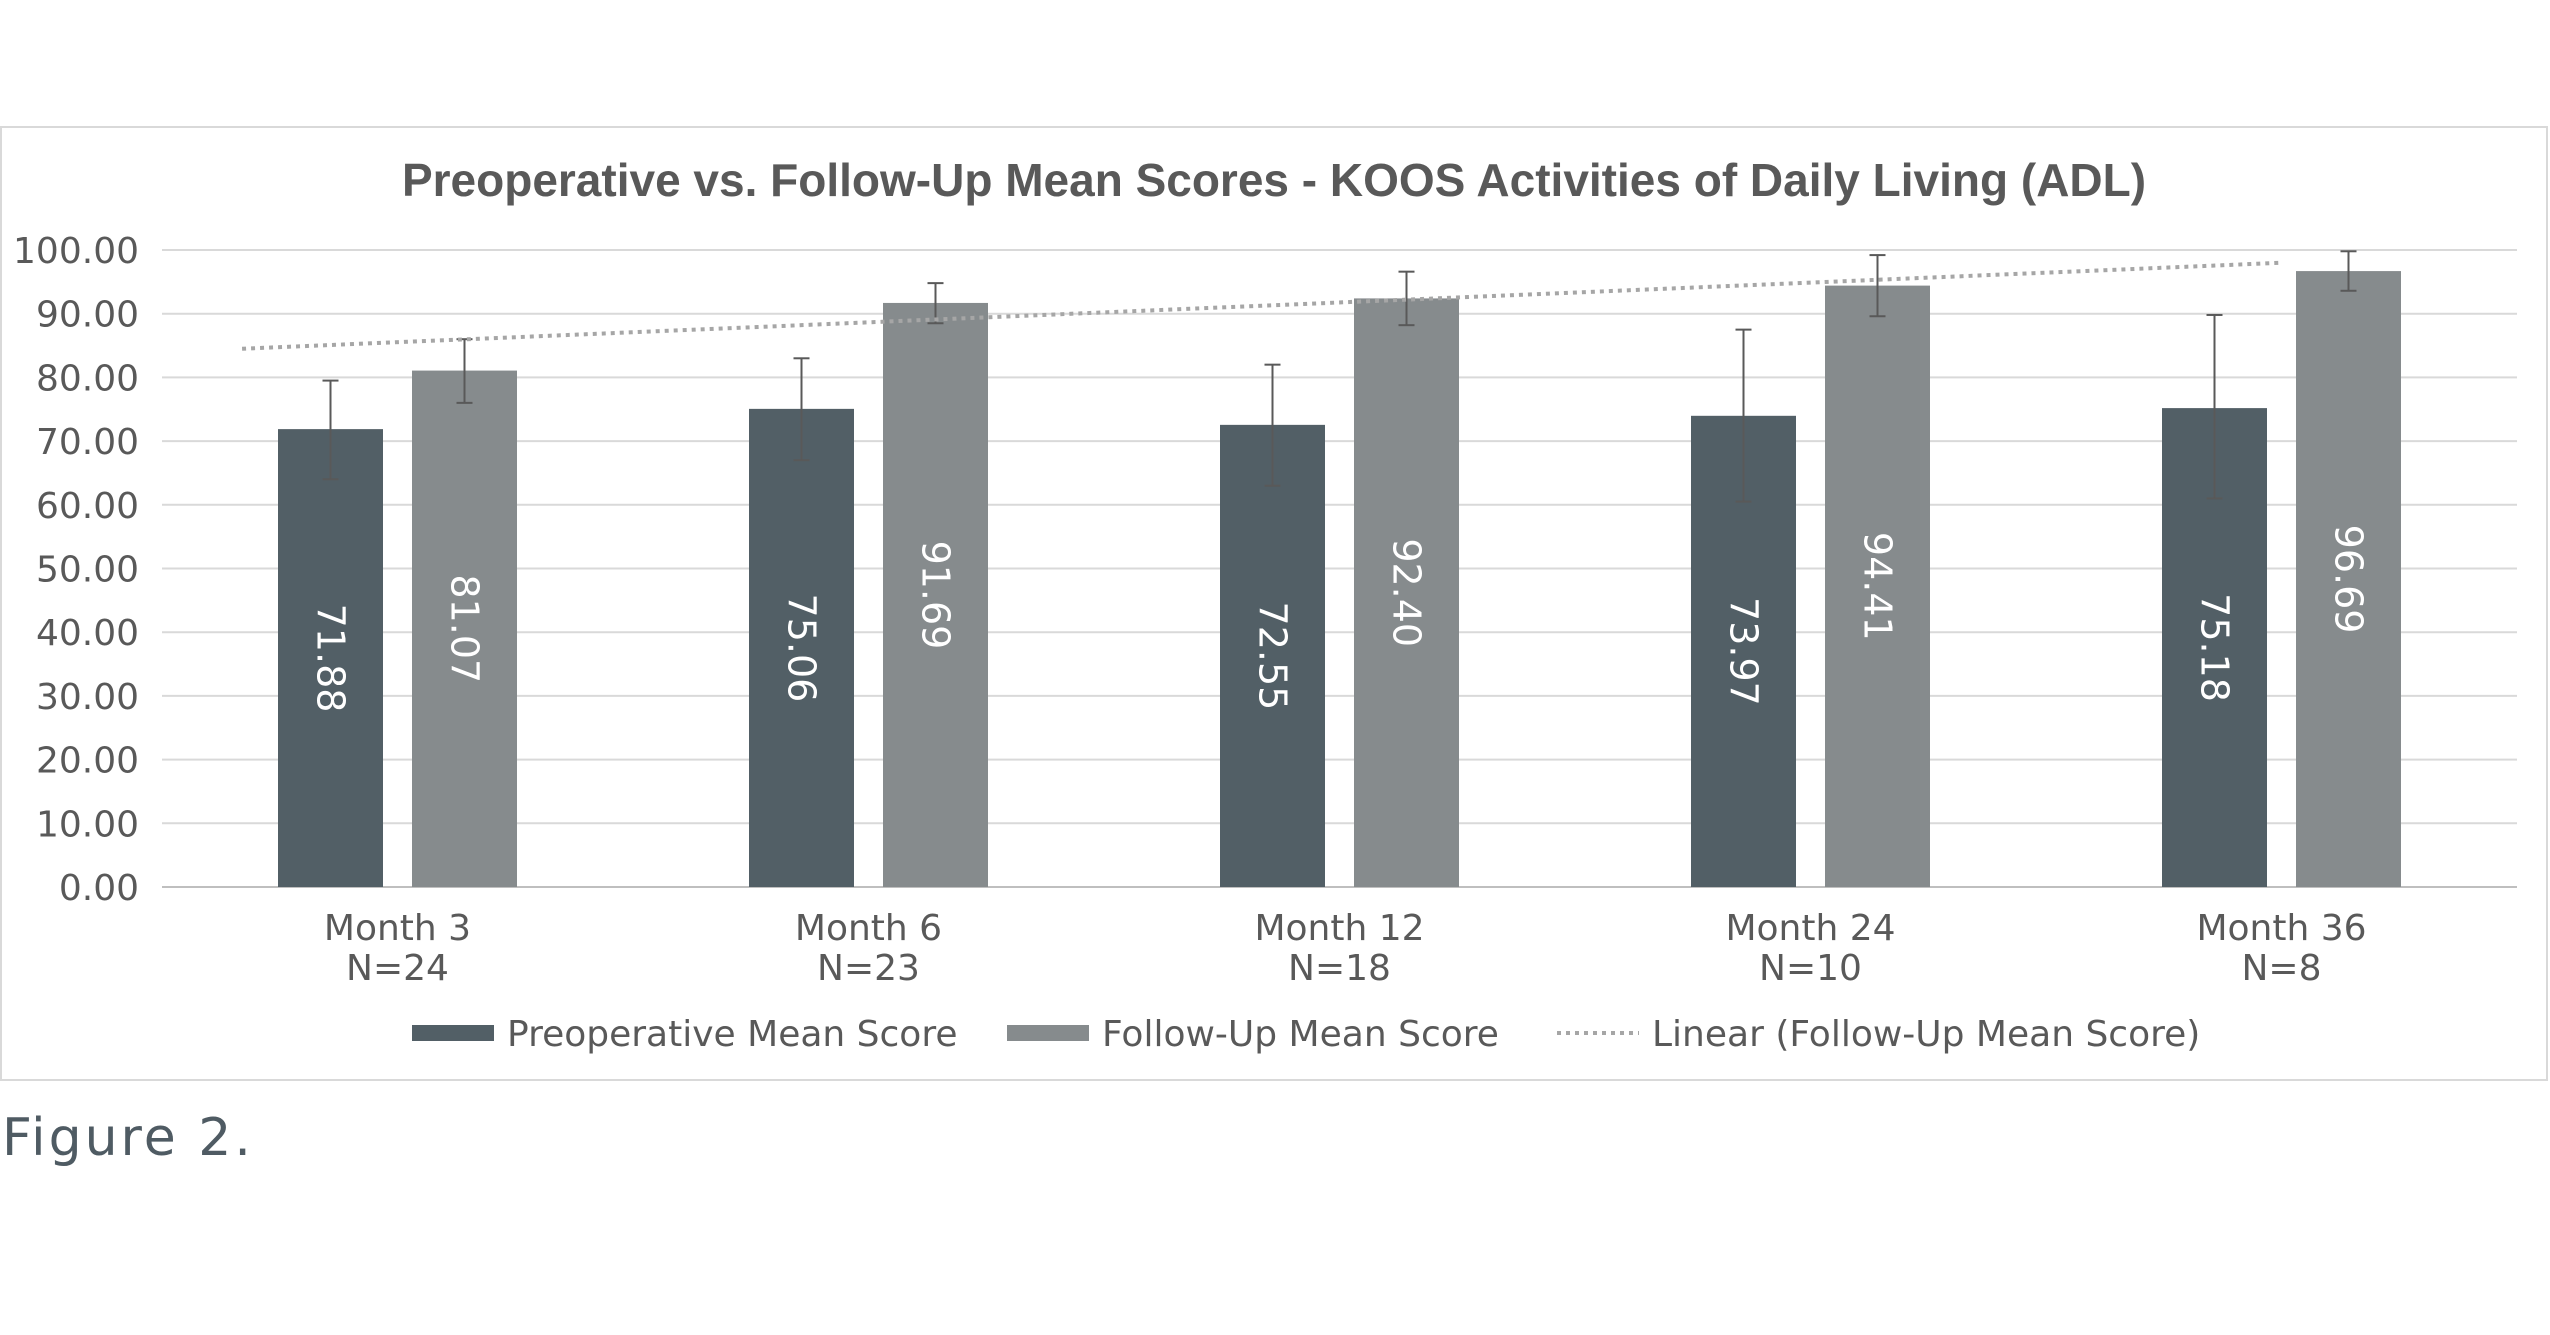 The height and width of the screenshot is (1335, 2550). I want to click on data-label: 96.69, so click(2349, 579).